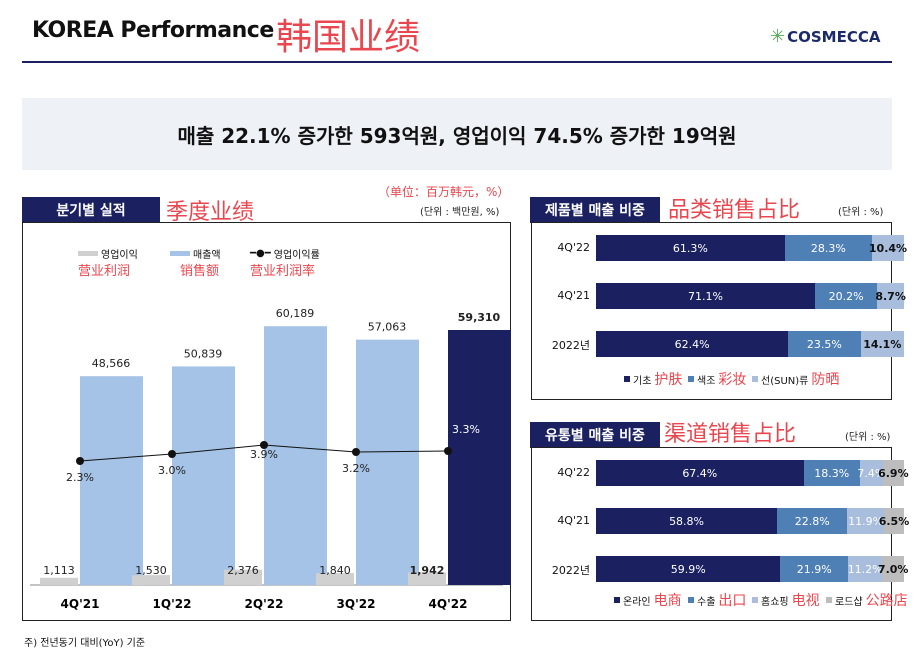  Describe the element at coordinates (882, 344) in the screenshot. I see `bar-segment: 14.1%` at that location.